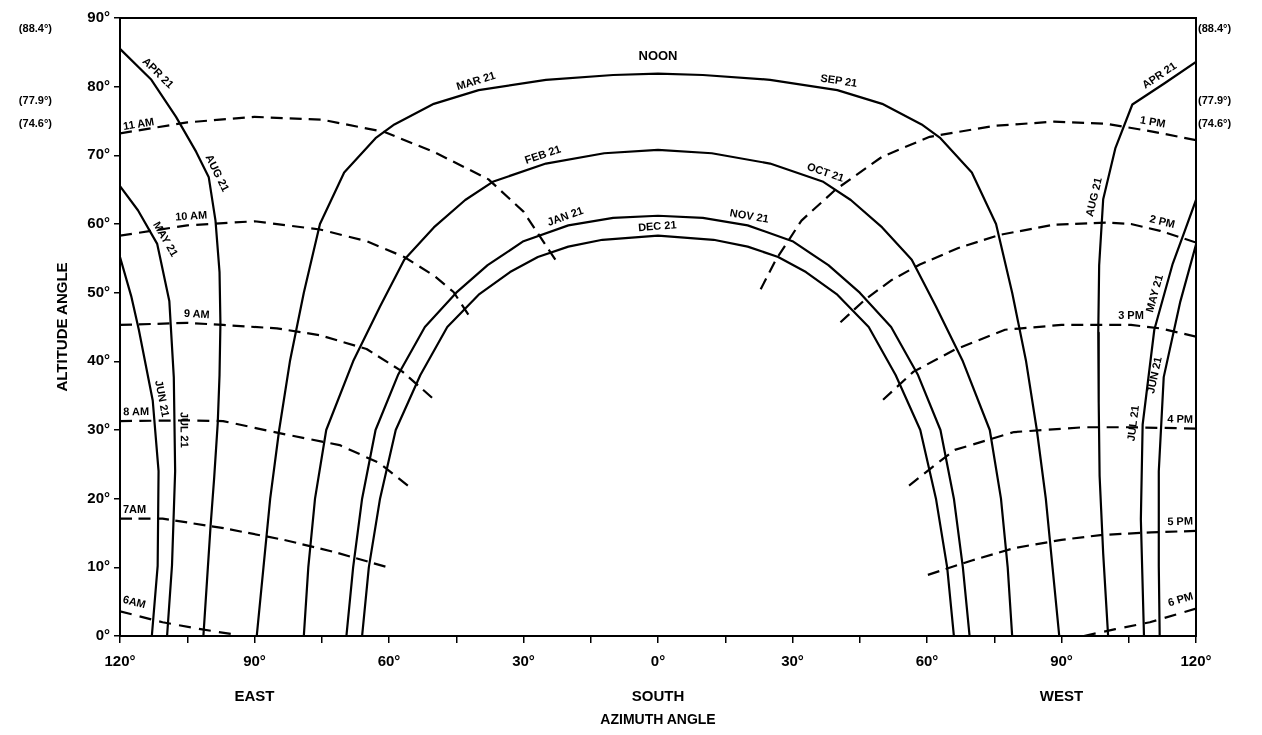 Image resolution: width=1262 pixels, height=735 pixels. Describe the element at coordinates (1061, 678) in the screenshot. I see `x-tick-label: 90° WEST` at that location.